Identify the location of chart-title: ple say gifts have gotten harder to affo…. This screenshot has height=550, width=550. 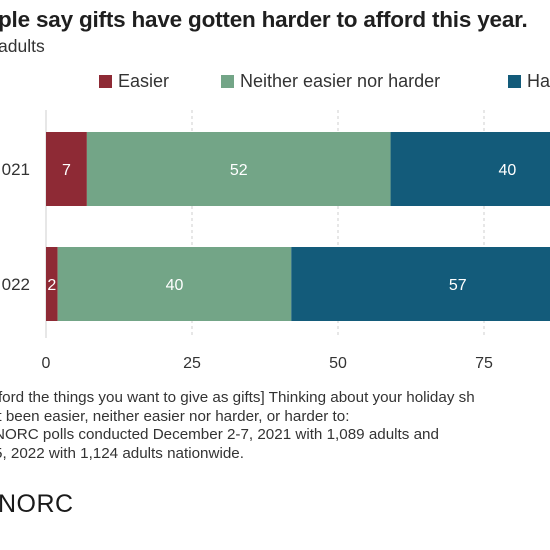
(264, 19).